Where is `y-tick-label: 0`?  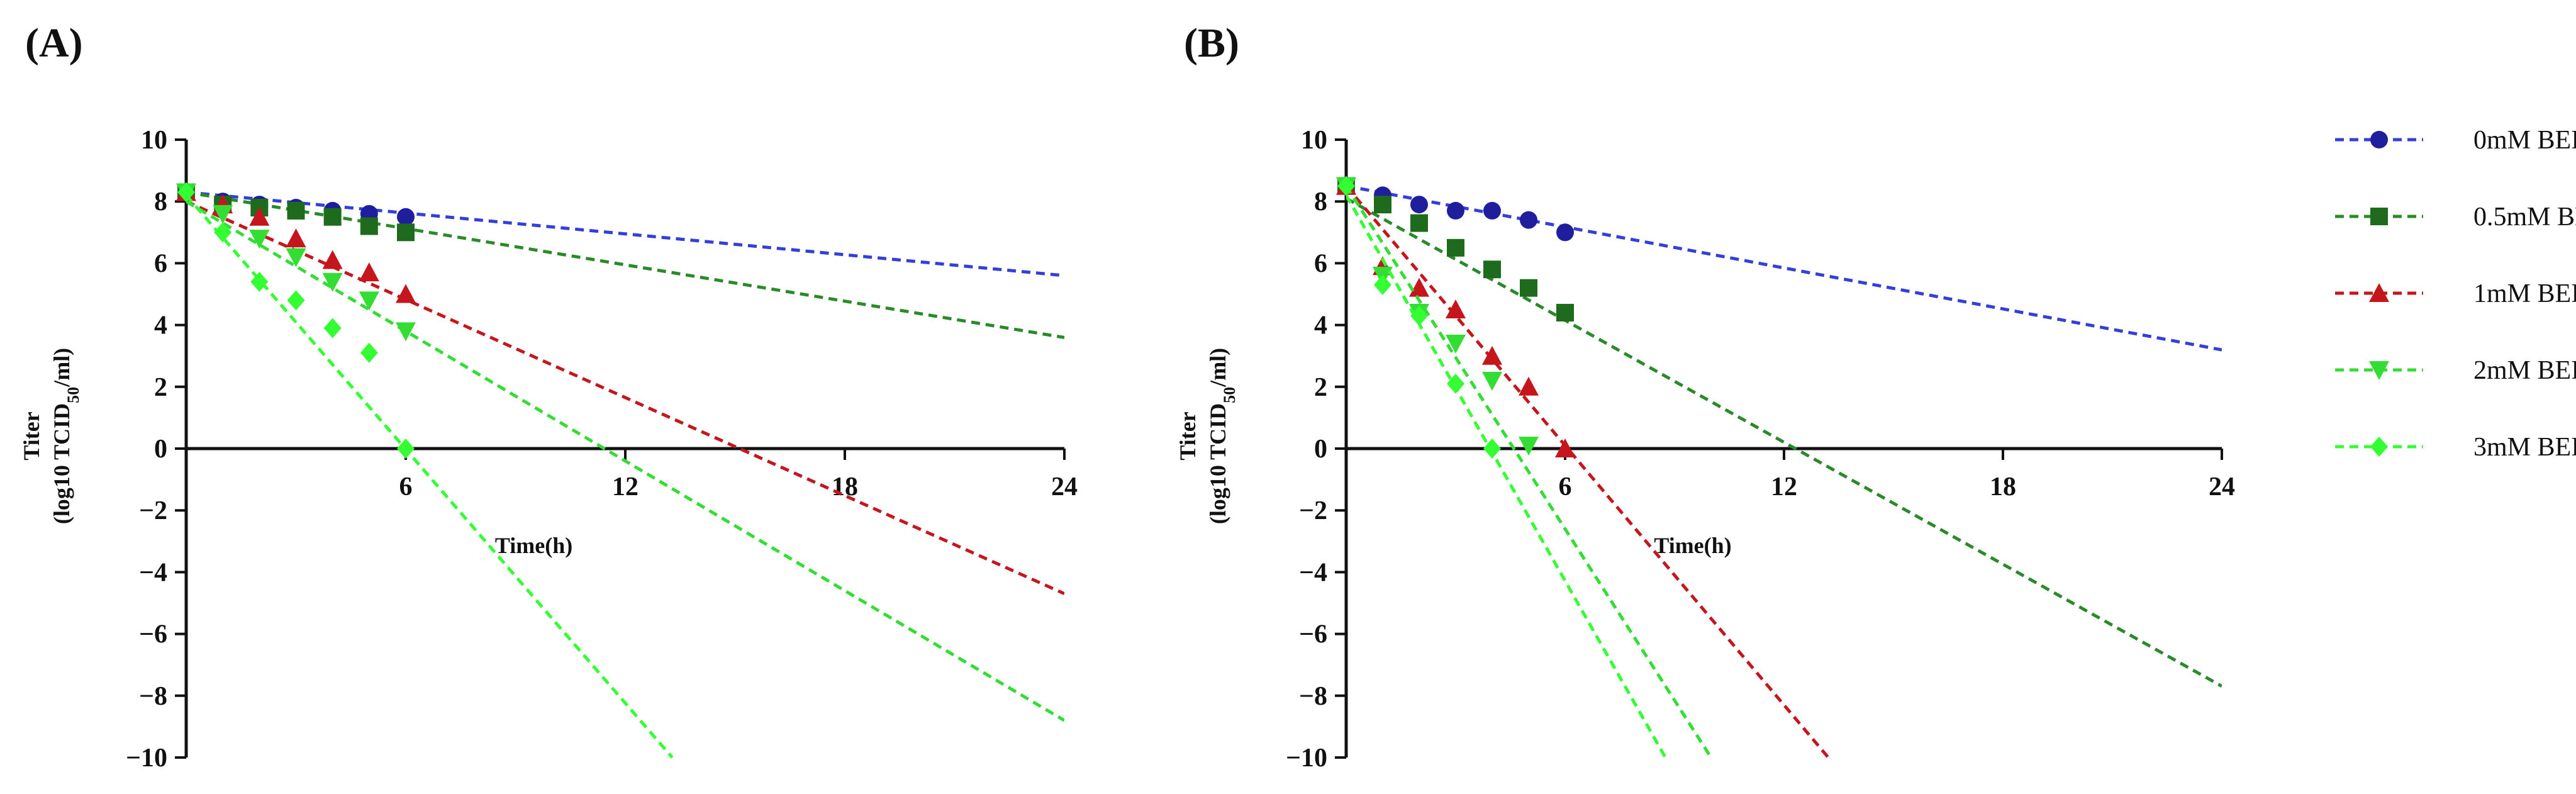
y-tick-label: 0 is located at coordinates (1320, 449).